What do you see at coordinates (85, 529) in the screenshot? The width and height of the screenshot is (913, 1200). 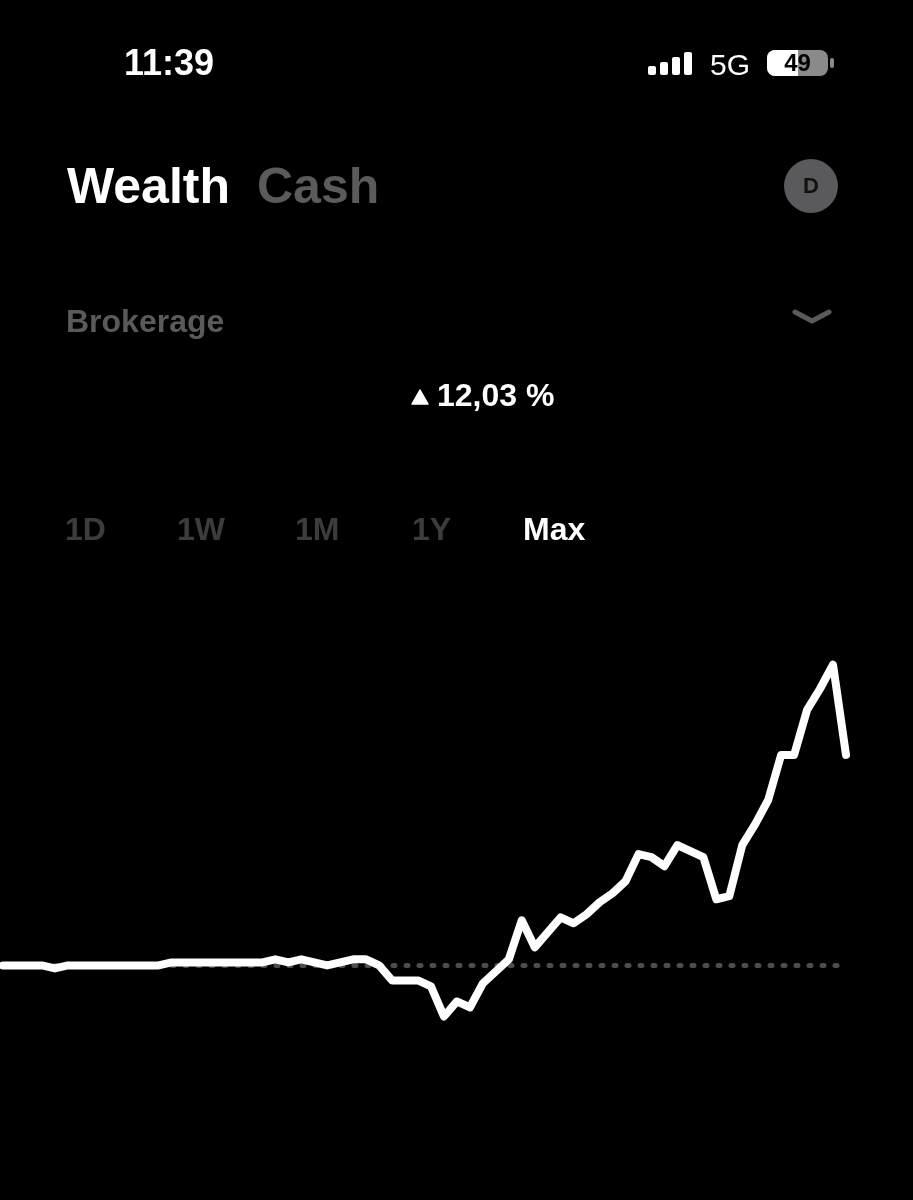 I see `text: 1D` at bounding box center [85, 529].